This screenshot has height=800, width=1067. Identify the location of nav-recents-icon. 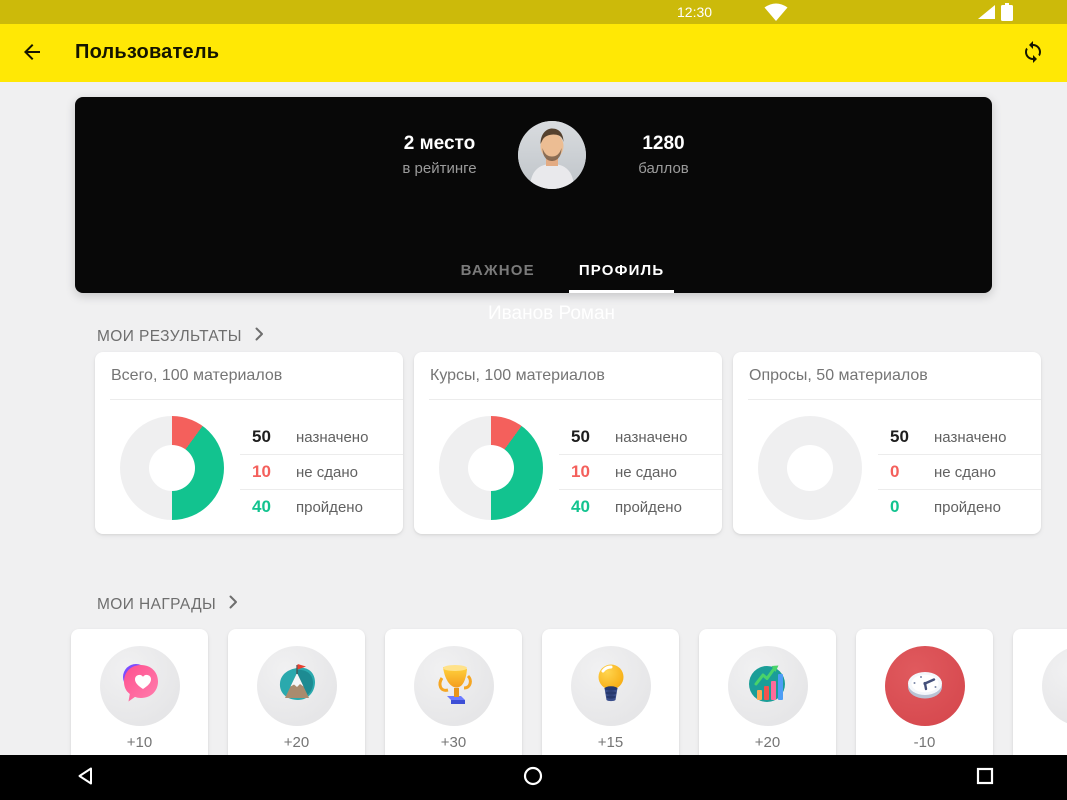
(985, 778).